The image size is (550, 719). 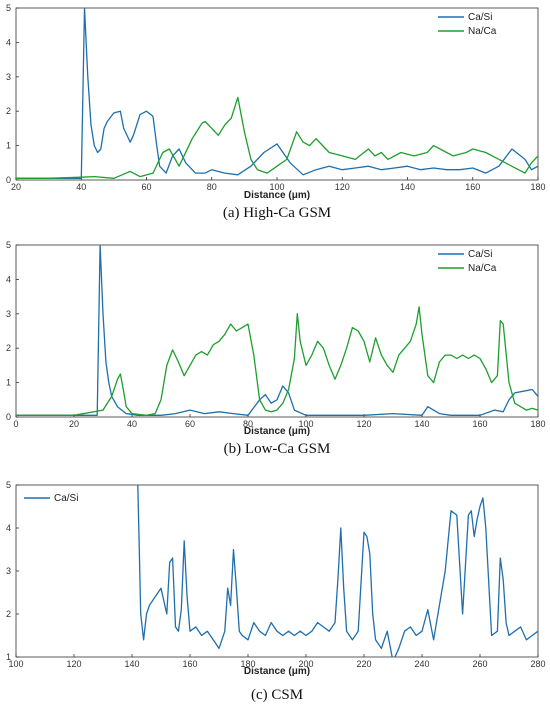 What do you see at coordinates (421, 664) in the screenshot?
I see `x-tick-label: 240` at bounding box center [421, 664].